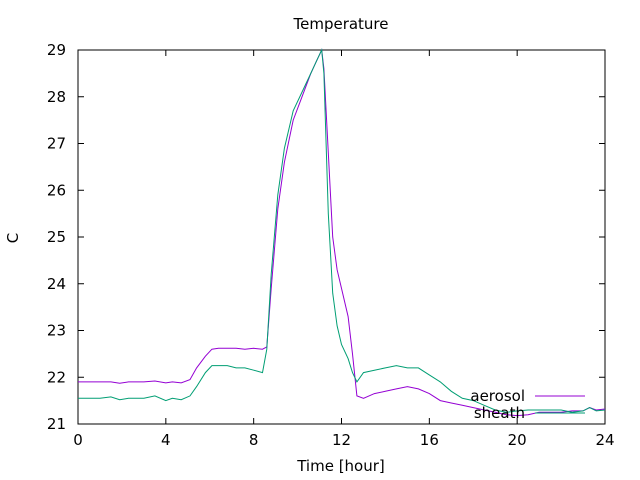 The width and height of the screenshot is (640, 480). I want to click on y-tick-label: 28, so click(56, 97).